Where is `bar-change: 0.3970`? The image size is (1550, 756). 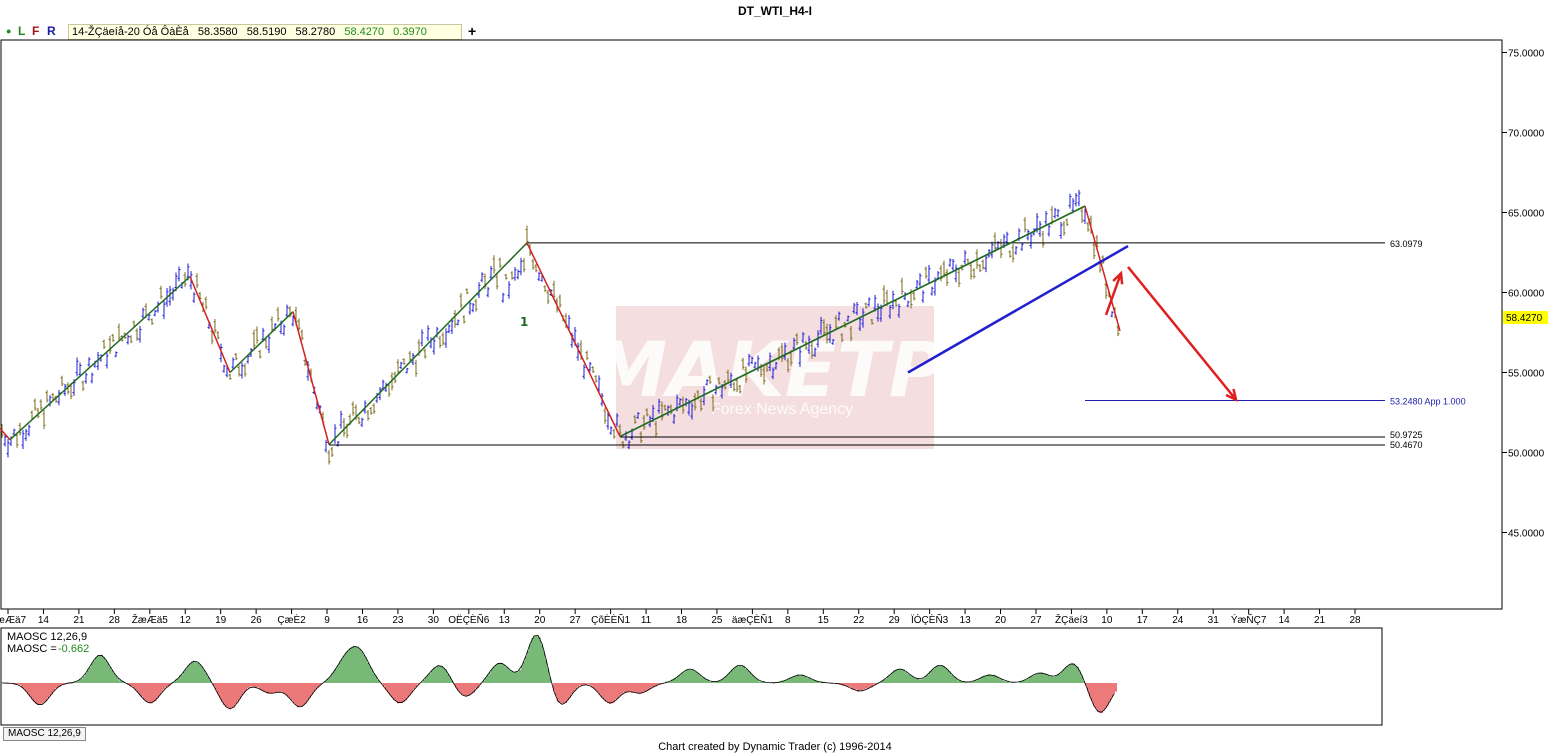
bar-change: 0.3970 is located at coordinates (410, 32).